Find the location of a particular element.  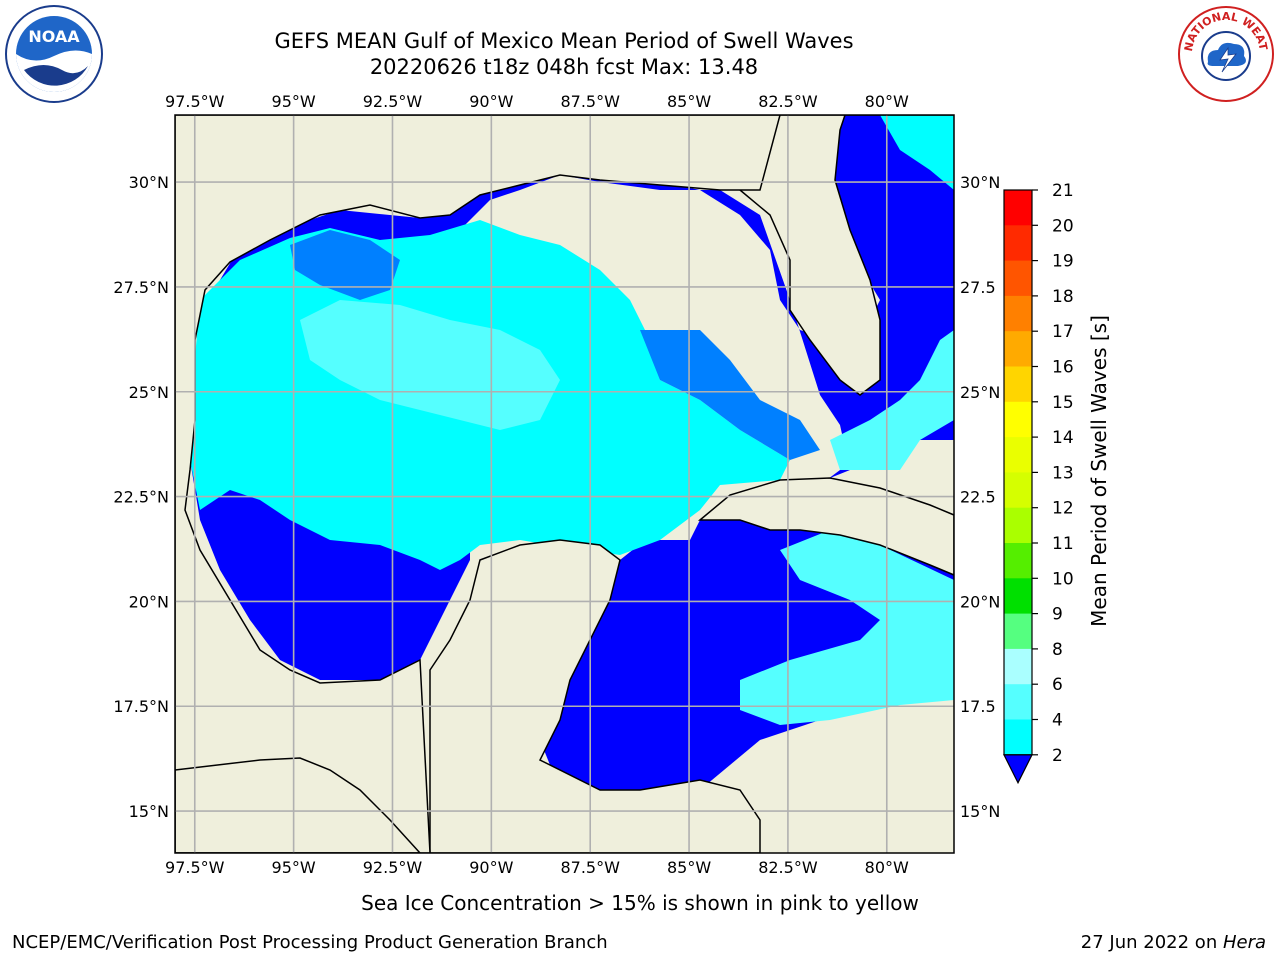

colorbar-tick-label: 10 is located at coordinates (1063, 579).